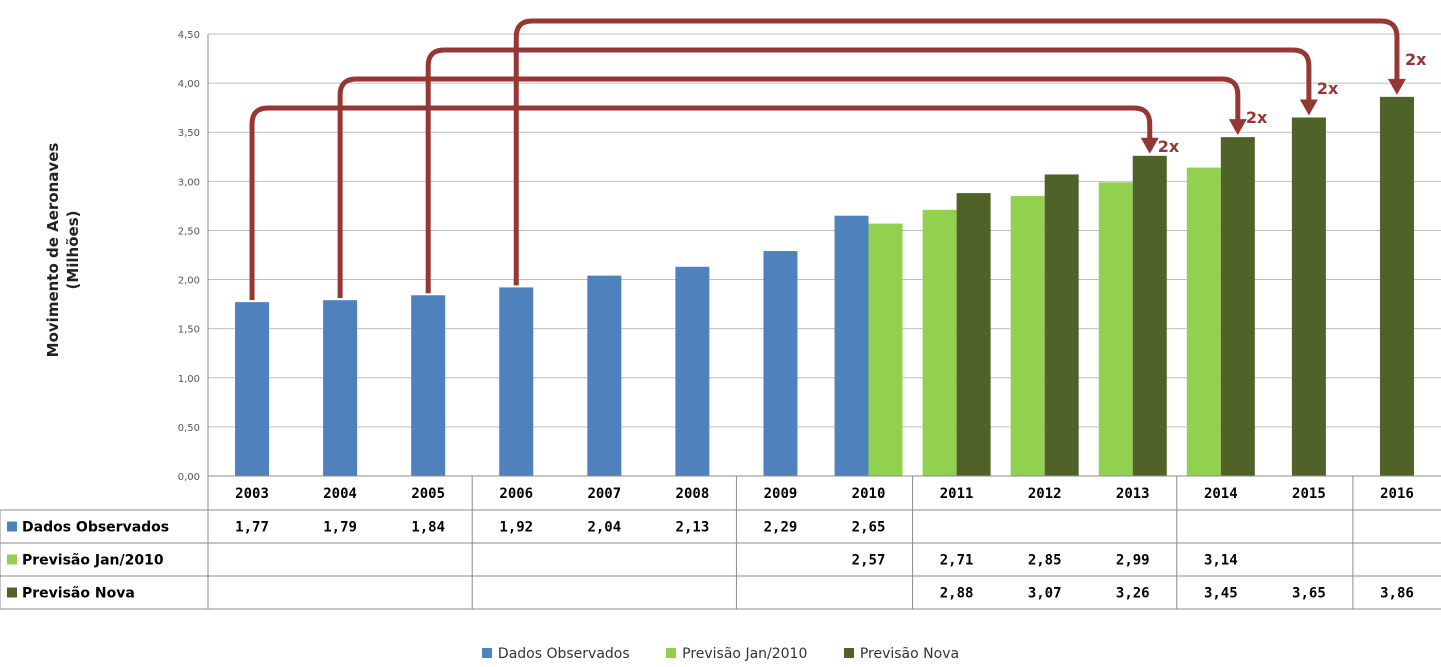 Image resolution: width=1441 pixels, height=667 pixels. I want to click on y-tick-label: 1,00, so click(189, 379).